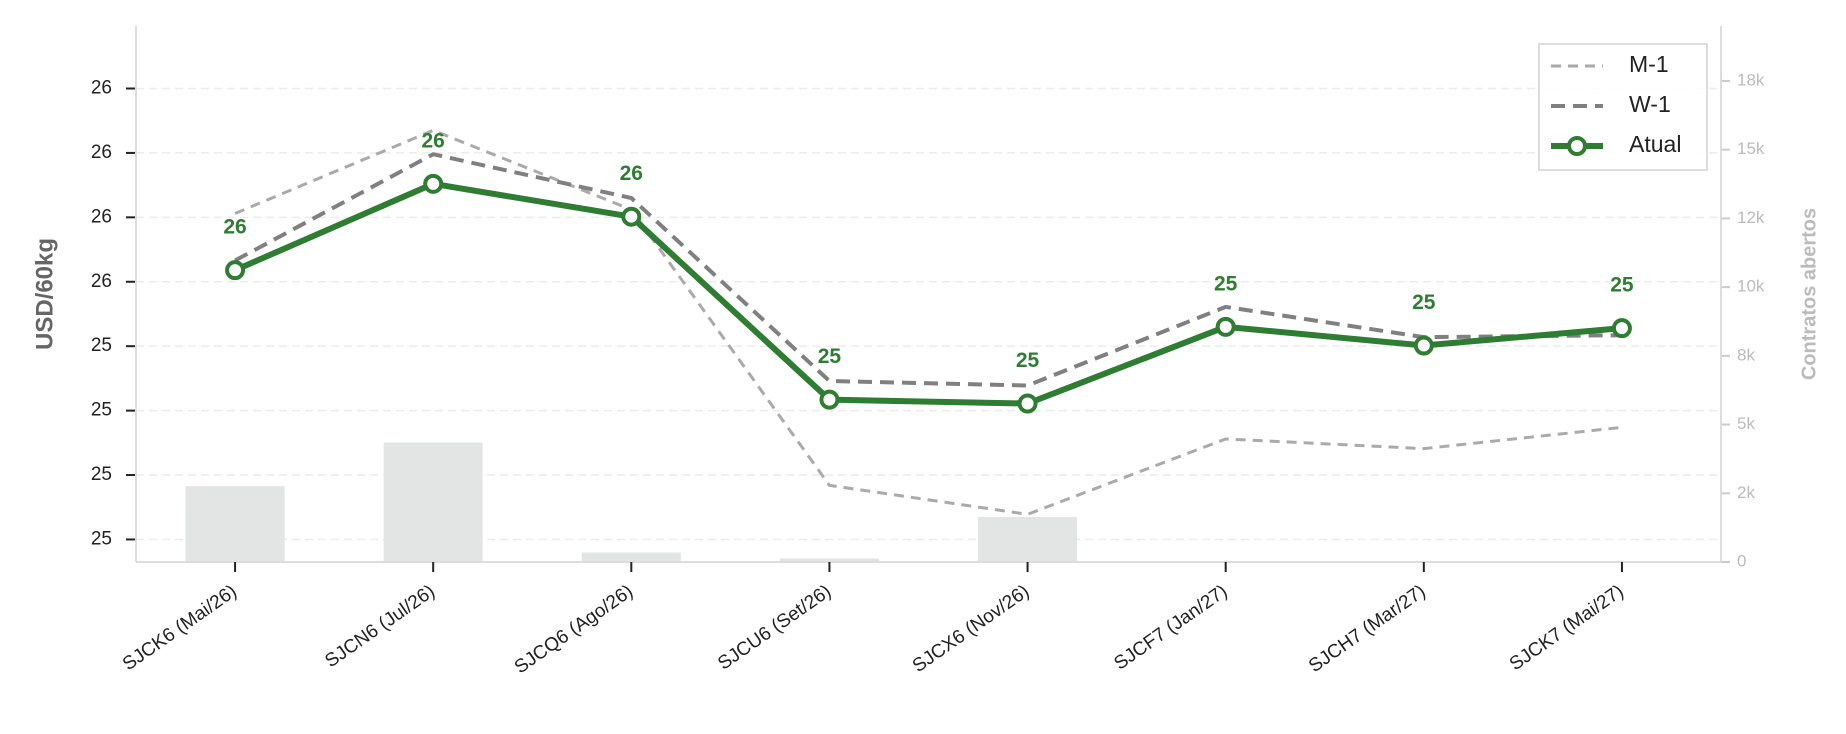 The width and height of the screenshot is (1846, 734). What do you see at coordinates (1655, 144) in the screenshot?
I see `legend-label: Atual` at bounding box center [1655, 144].